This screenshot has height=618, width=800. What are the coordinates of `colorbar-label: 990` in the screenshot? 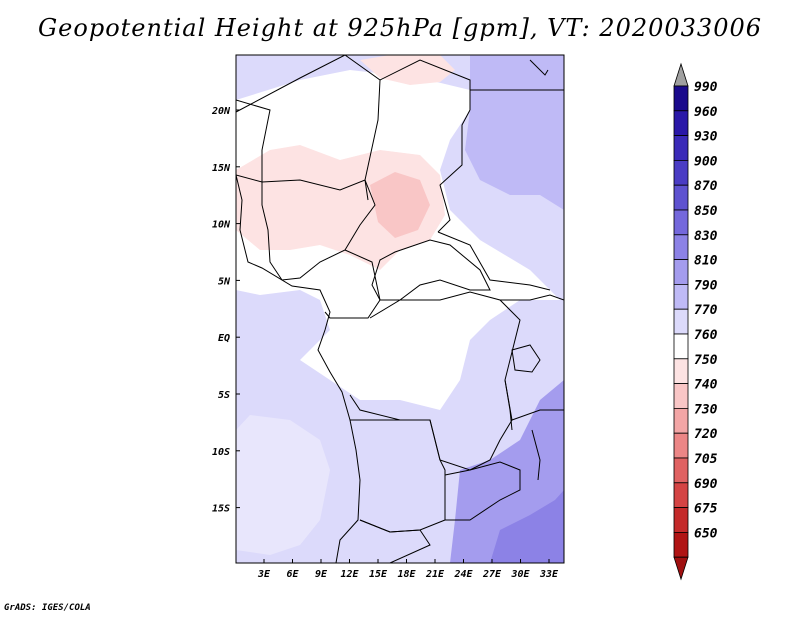 It's located at (706, 87).